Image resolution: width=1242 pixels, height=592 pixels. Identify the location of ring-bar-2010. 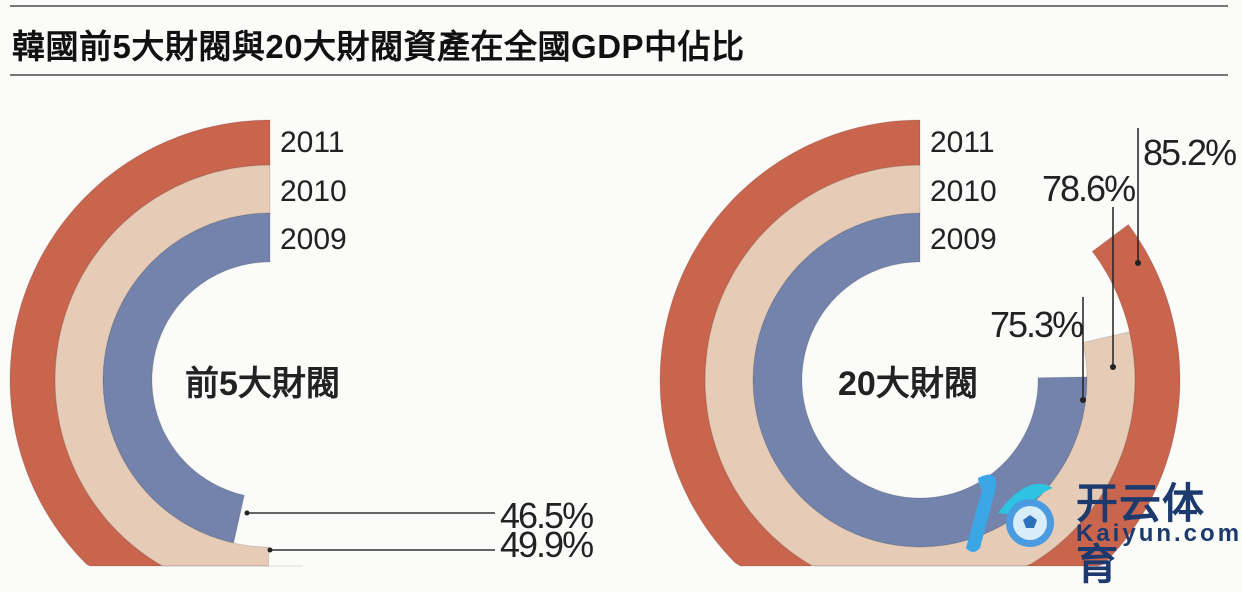
(162, 365).